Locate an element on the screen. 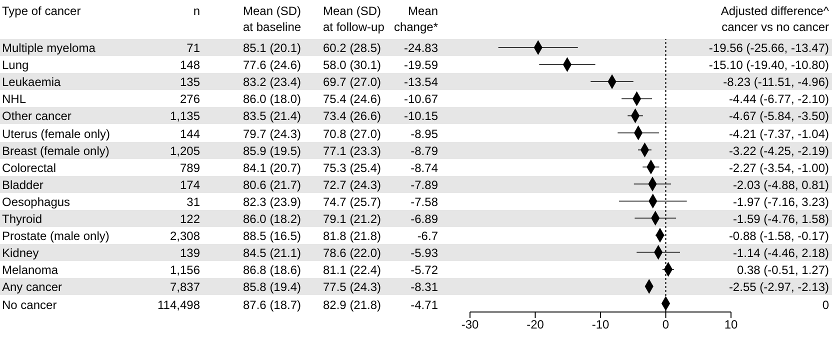  data-label: 0.38 (-0.51, 1.27) is located at coordinates (782, 270).